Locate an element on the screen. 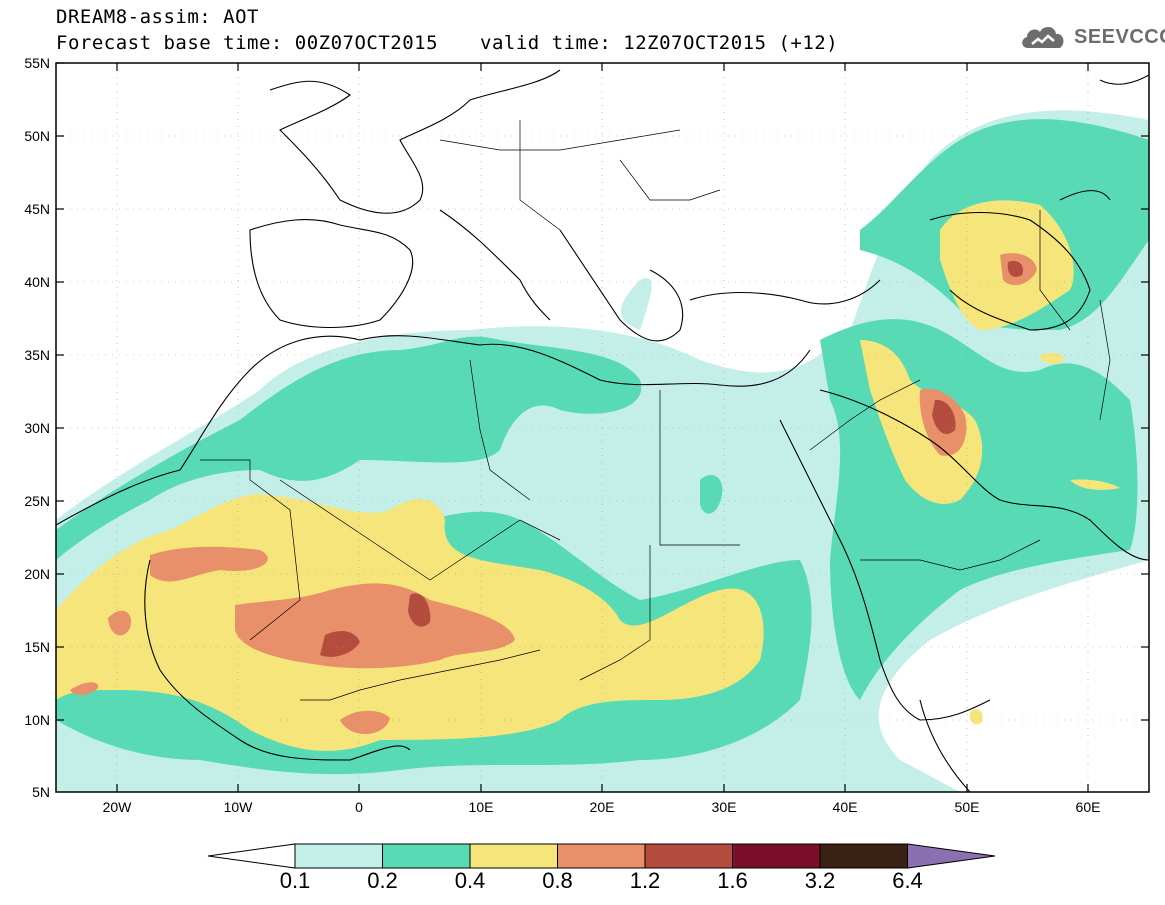 The height and width of the screenshot is (905, 1165). colorbar-swatch-0.2-0.4 is located at coordinates (426, 856).